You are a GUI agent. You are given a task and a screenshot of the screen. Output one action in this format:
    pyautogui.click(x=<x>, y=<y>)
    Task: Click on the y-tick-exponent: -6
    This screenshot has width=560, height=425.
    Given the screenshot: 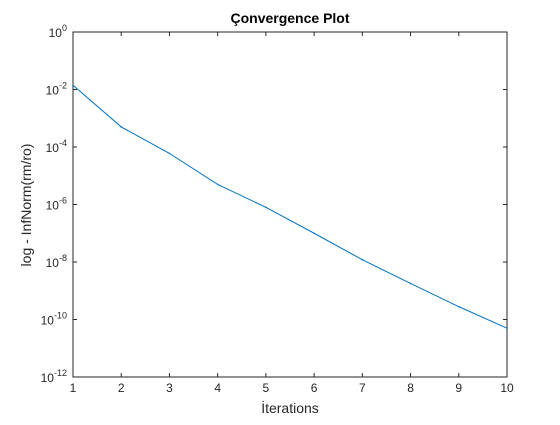 What is the action you would take?
    pyautogui.click(x=63, y=201)
    